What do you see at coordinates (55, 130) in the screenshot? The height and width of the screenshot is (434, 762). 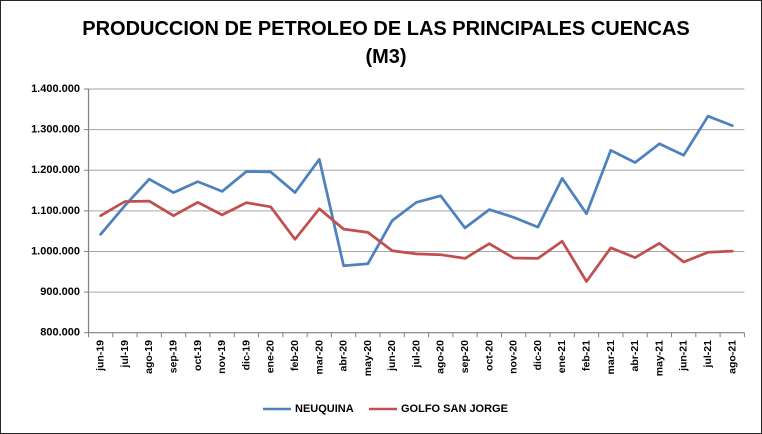 I see `y-tick-label: 1.300.000` at bounding box center [55, 130].